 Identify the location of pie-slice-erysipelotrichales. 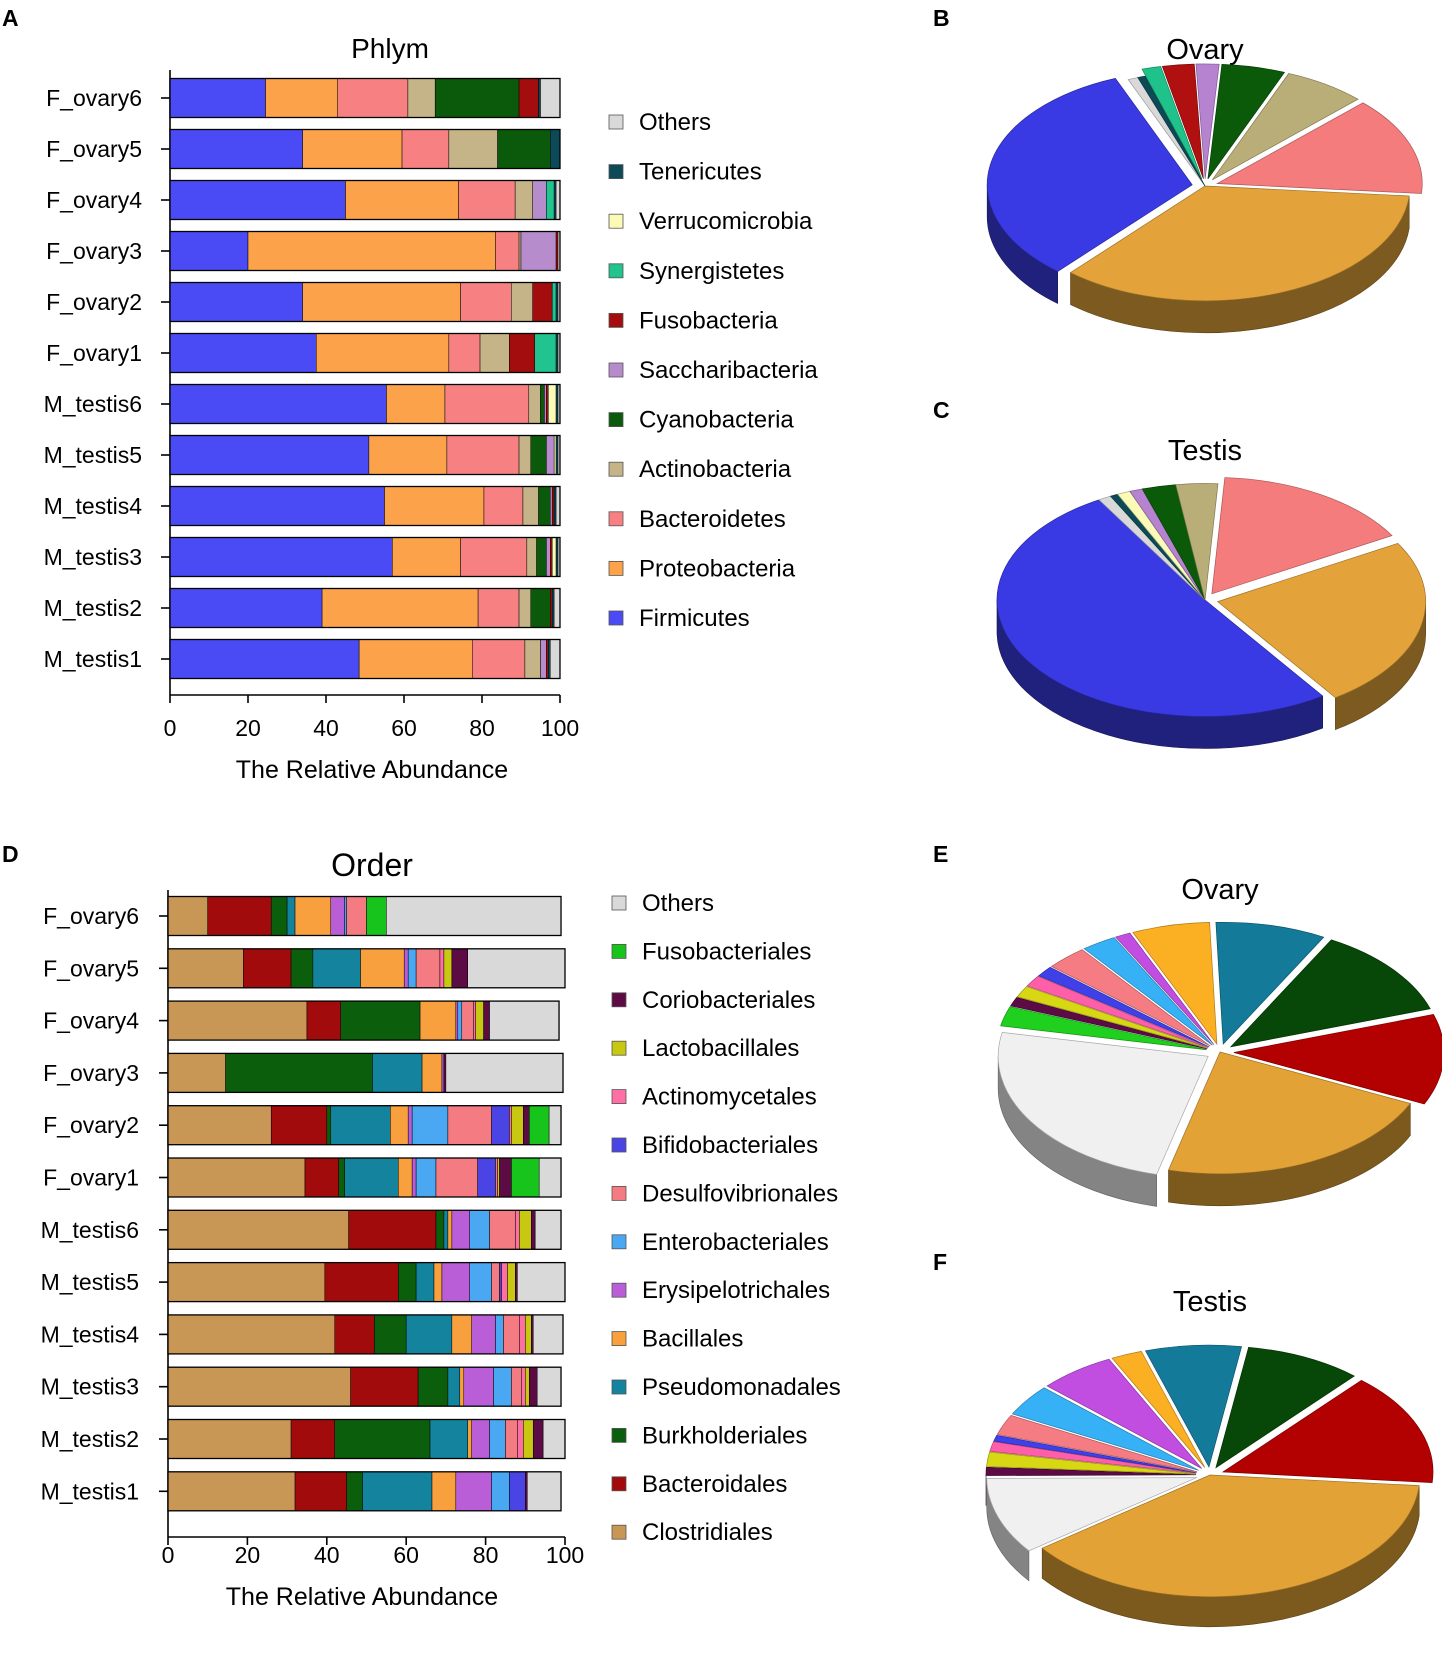
(1164, 988).